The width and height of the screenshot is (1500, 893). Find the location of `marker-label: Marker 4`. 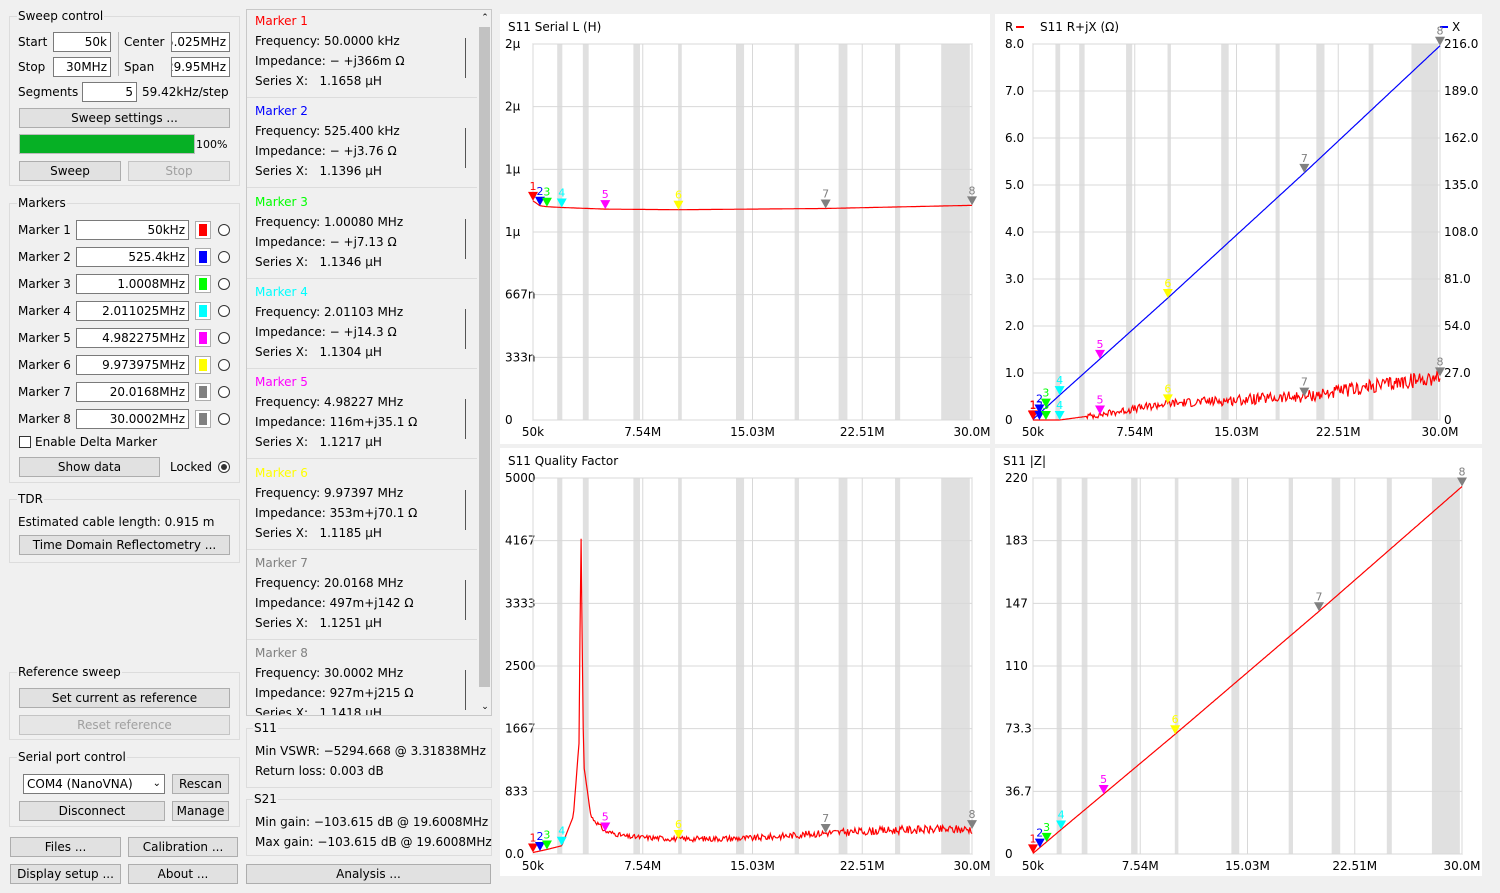

marker-label: Marker 4 is located at coordinates (44, 311).